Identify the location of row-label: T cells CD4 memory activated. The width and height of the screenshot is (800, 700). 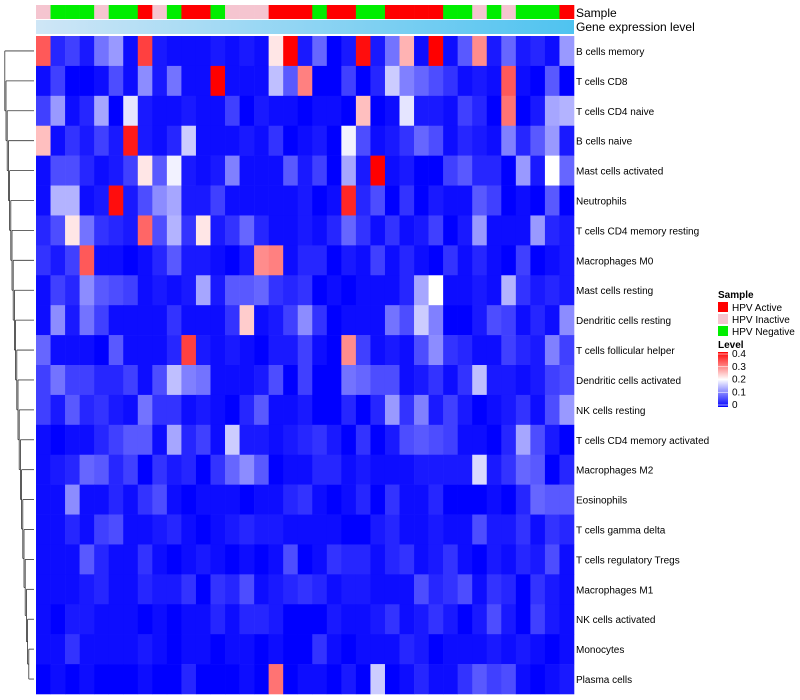
(642, 441).